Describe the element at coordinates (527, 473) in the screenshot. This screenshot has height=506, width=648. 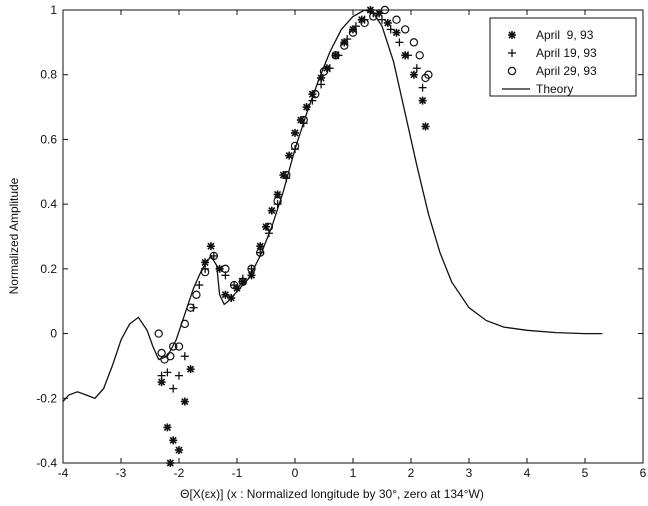
I see `x-tick-label: 4` at that location.